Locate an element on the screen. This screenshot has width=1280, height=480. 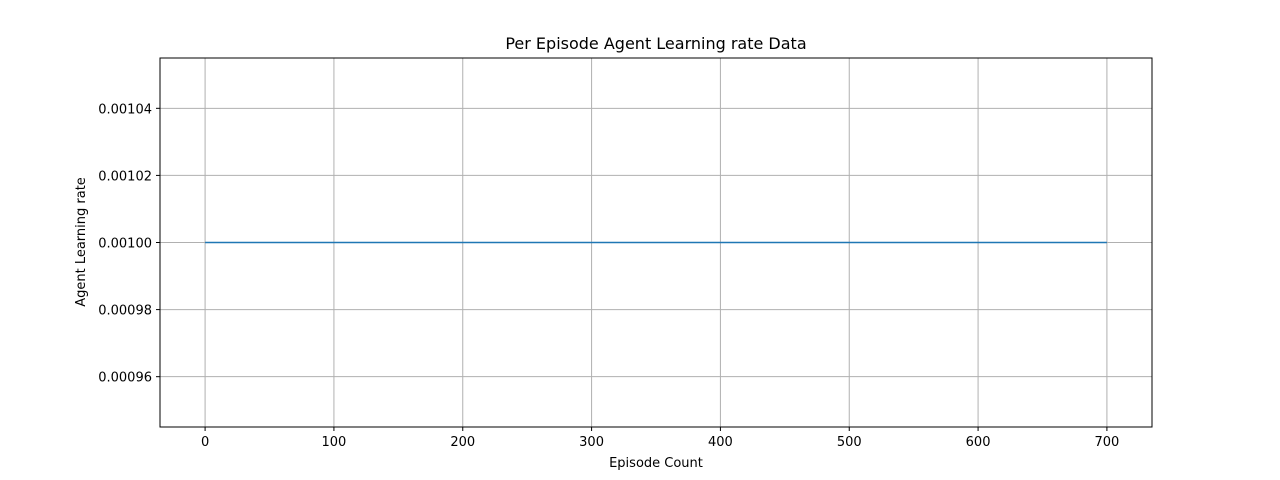
y-tick-label: 0.00104 is located at coordinates (125, 109).